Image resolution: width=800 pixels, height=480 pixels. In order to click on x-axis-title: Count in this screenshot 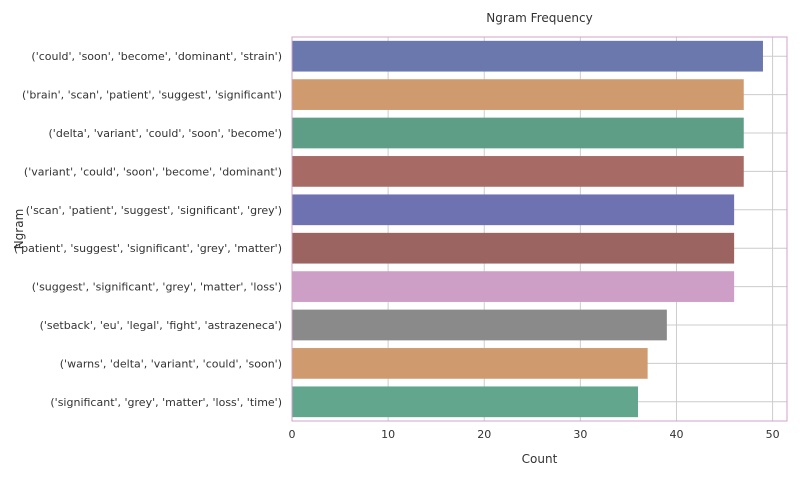, I will do `click(540, 459)`.